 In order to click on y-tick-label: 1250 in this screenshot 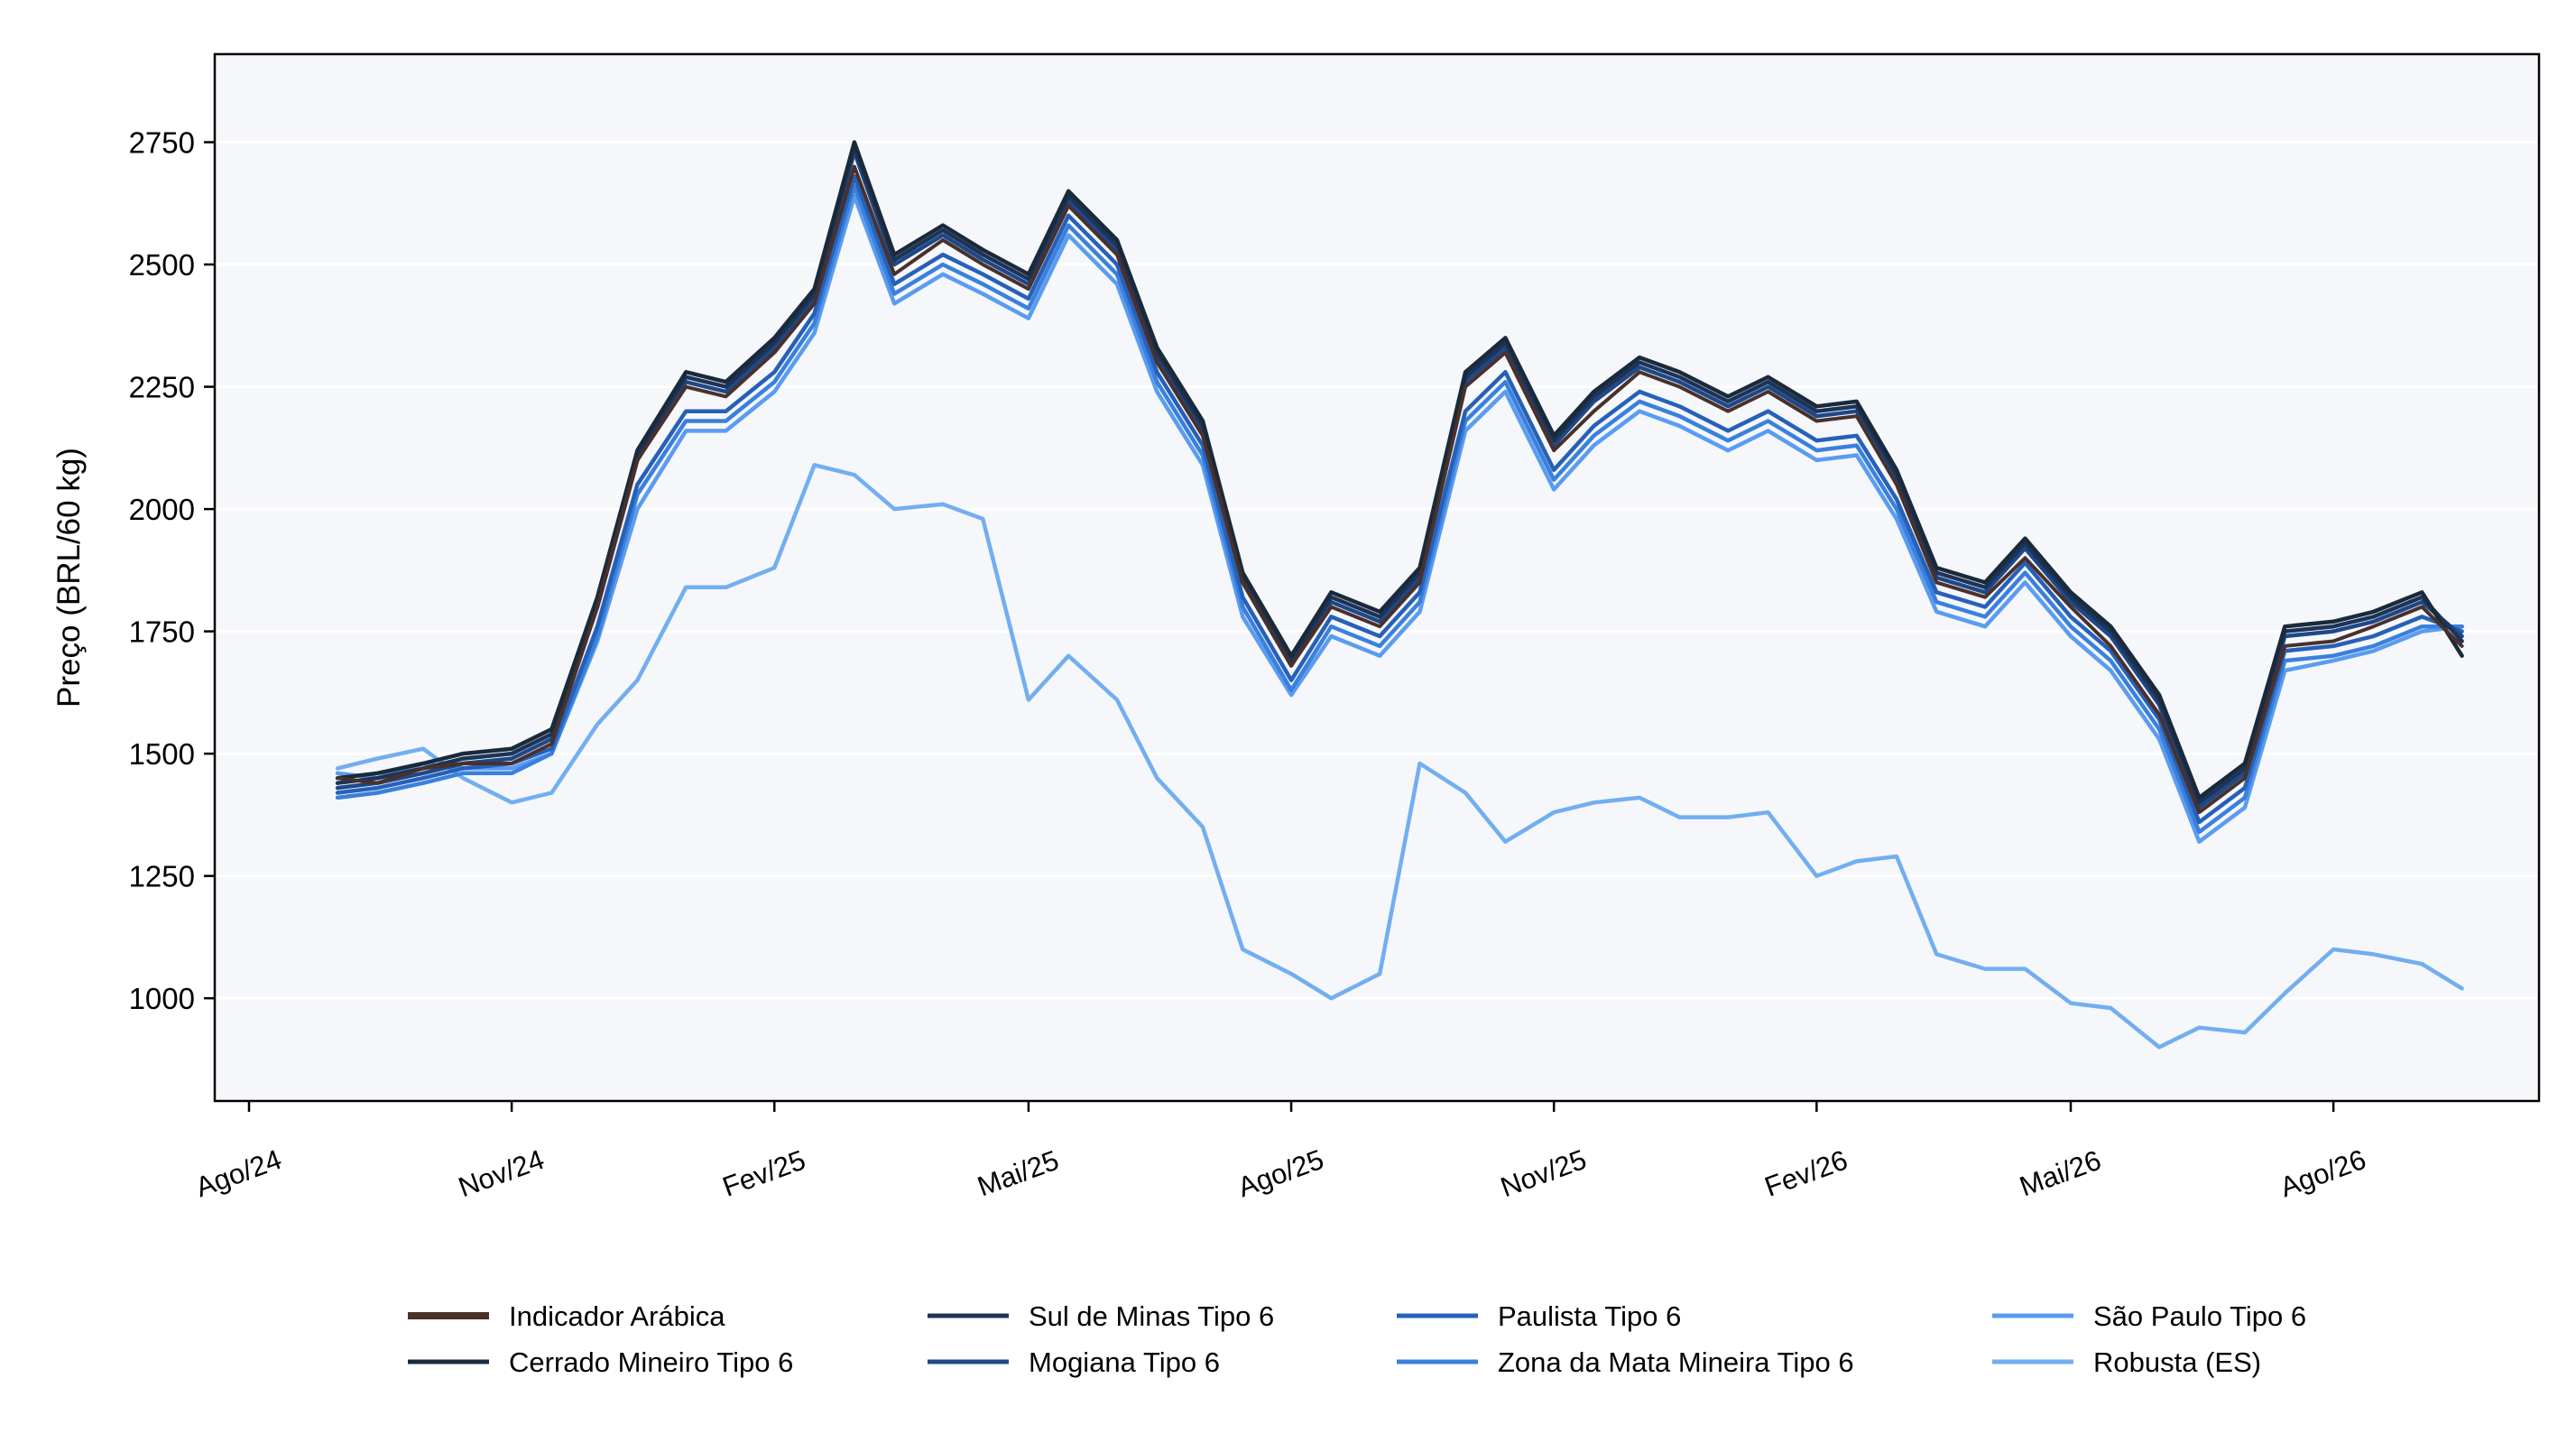, I will do `click(162, 876)`.